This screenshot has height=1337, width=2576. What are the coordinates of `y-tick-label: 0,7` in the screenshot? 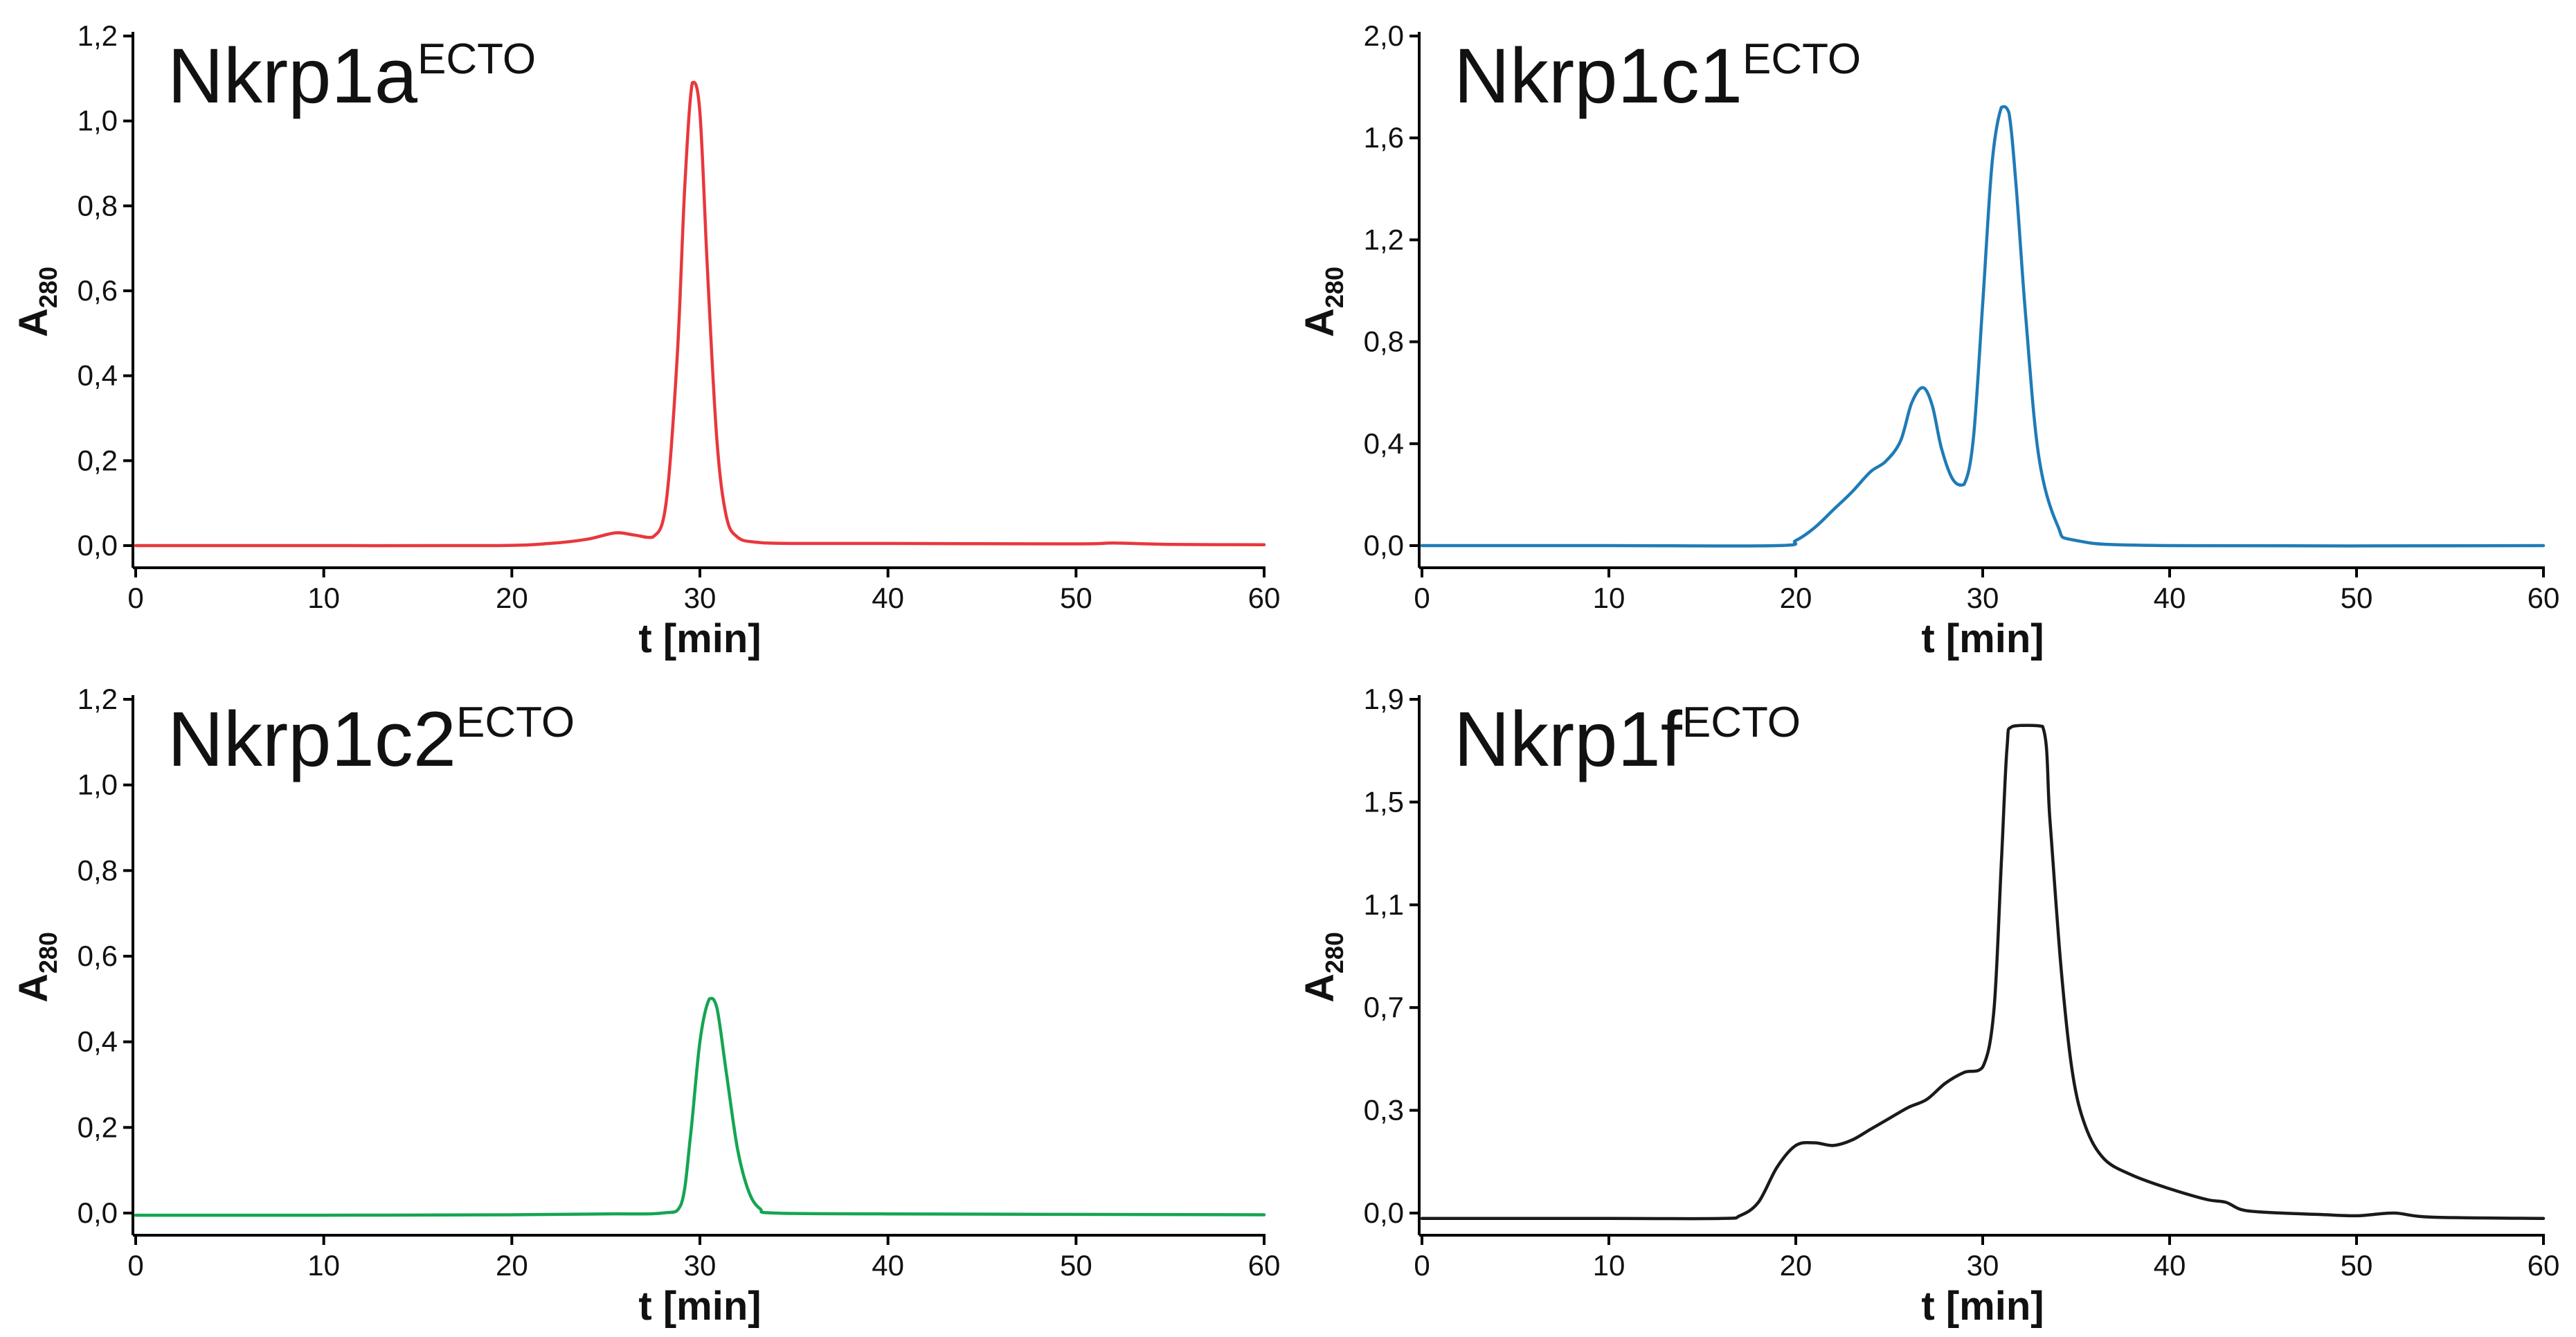 It's located at (1384, 1007).